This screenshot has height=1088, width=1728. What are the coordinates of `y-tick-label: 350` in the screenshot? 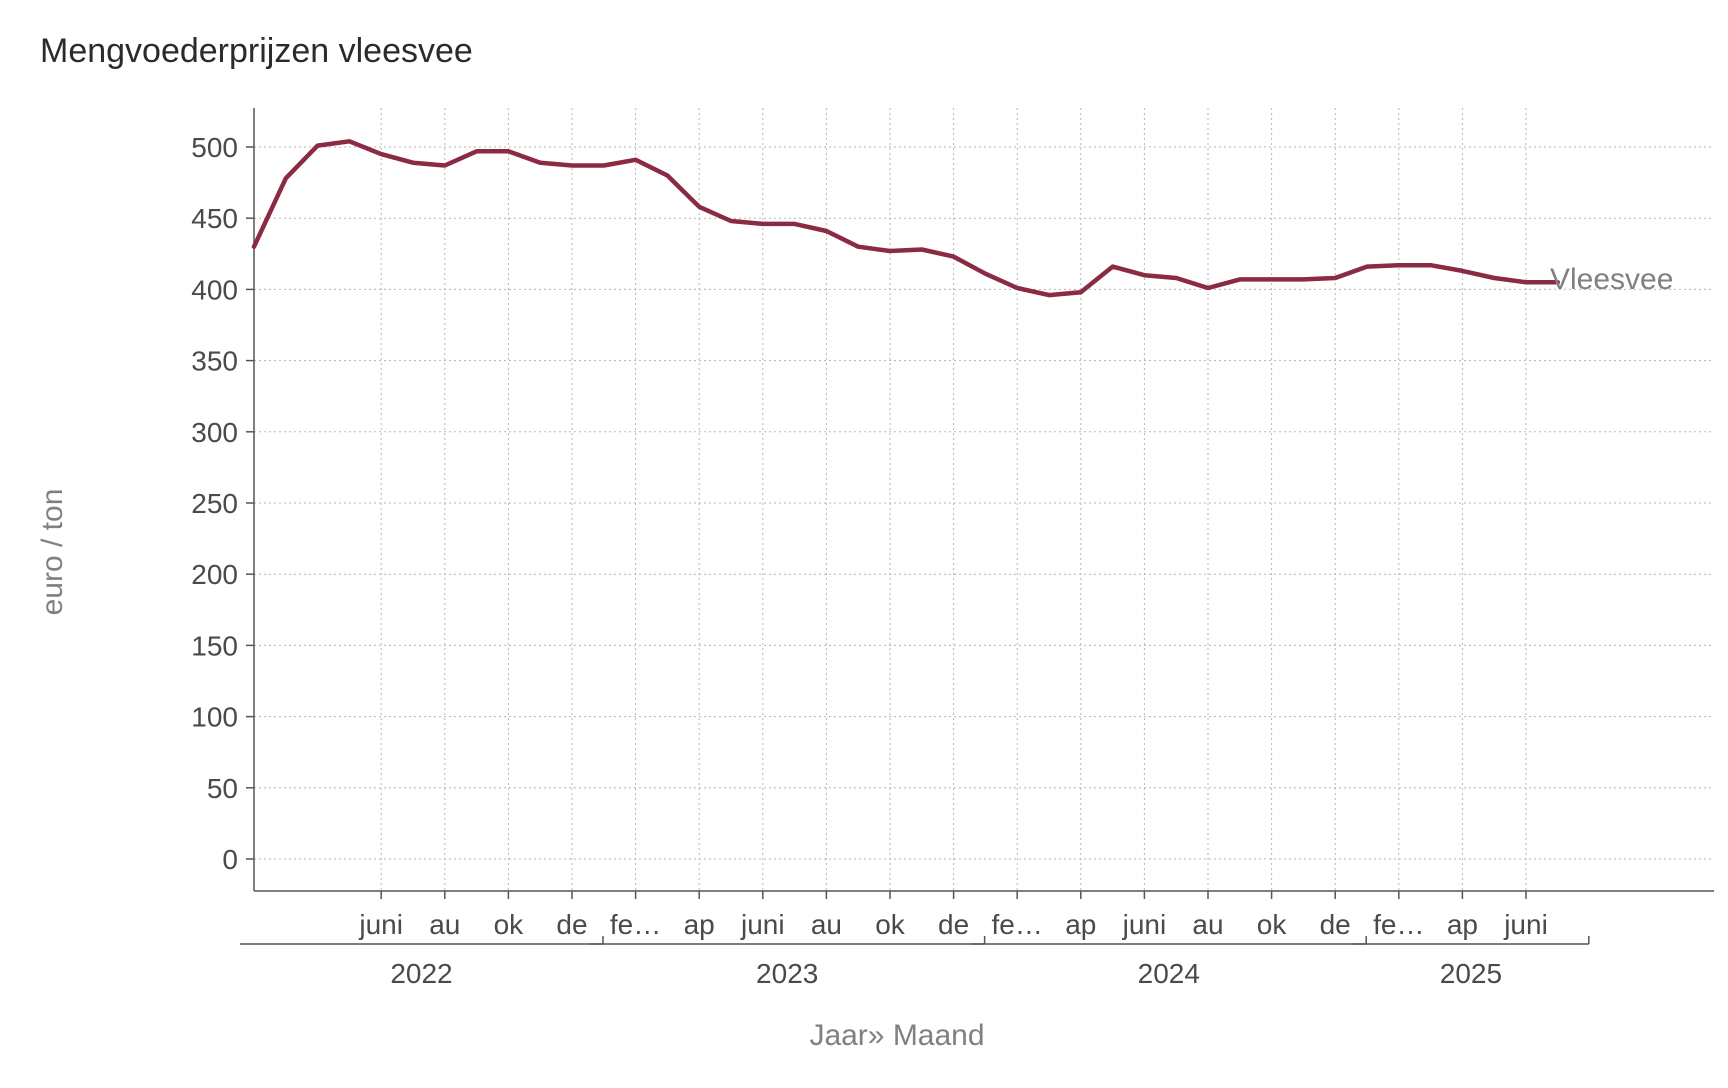 It's located at (214, 361).